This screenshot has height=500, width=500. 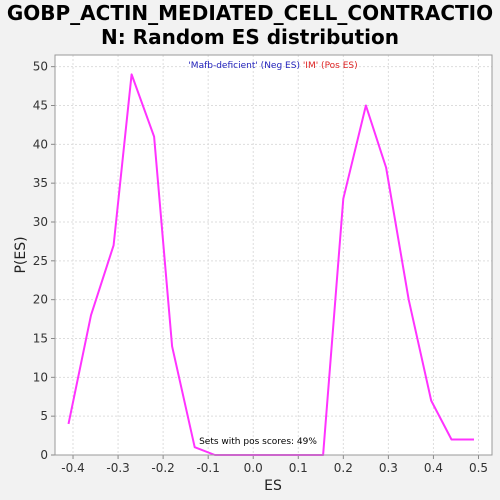 What do you see at coordinates (40, 338) in the screenshot?
I see `y-tick-label: 15` at bounding box center [40, 338].